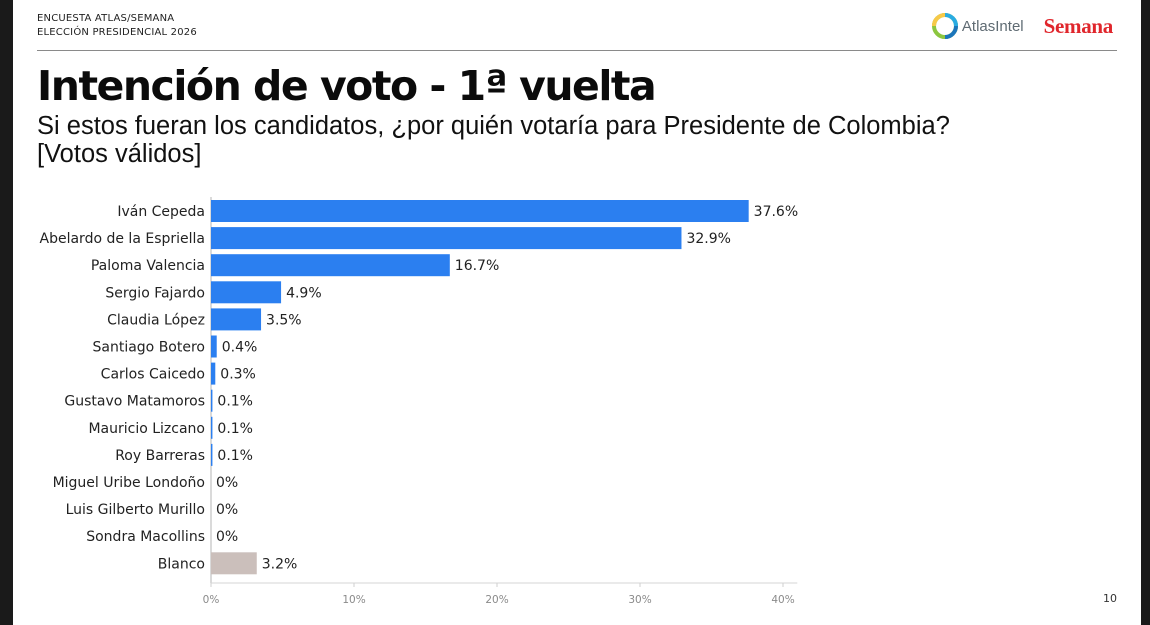 The height and width of the screenshot is (625, 1150). Describe the element at coordinates (1078, 25) in the screenshot. I see `semana-logo: Semana` at that location.